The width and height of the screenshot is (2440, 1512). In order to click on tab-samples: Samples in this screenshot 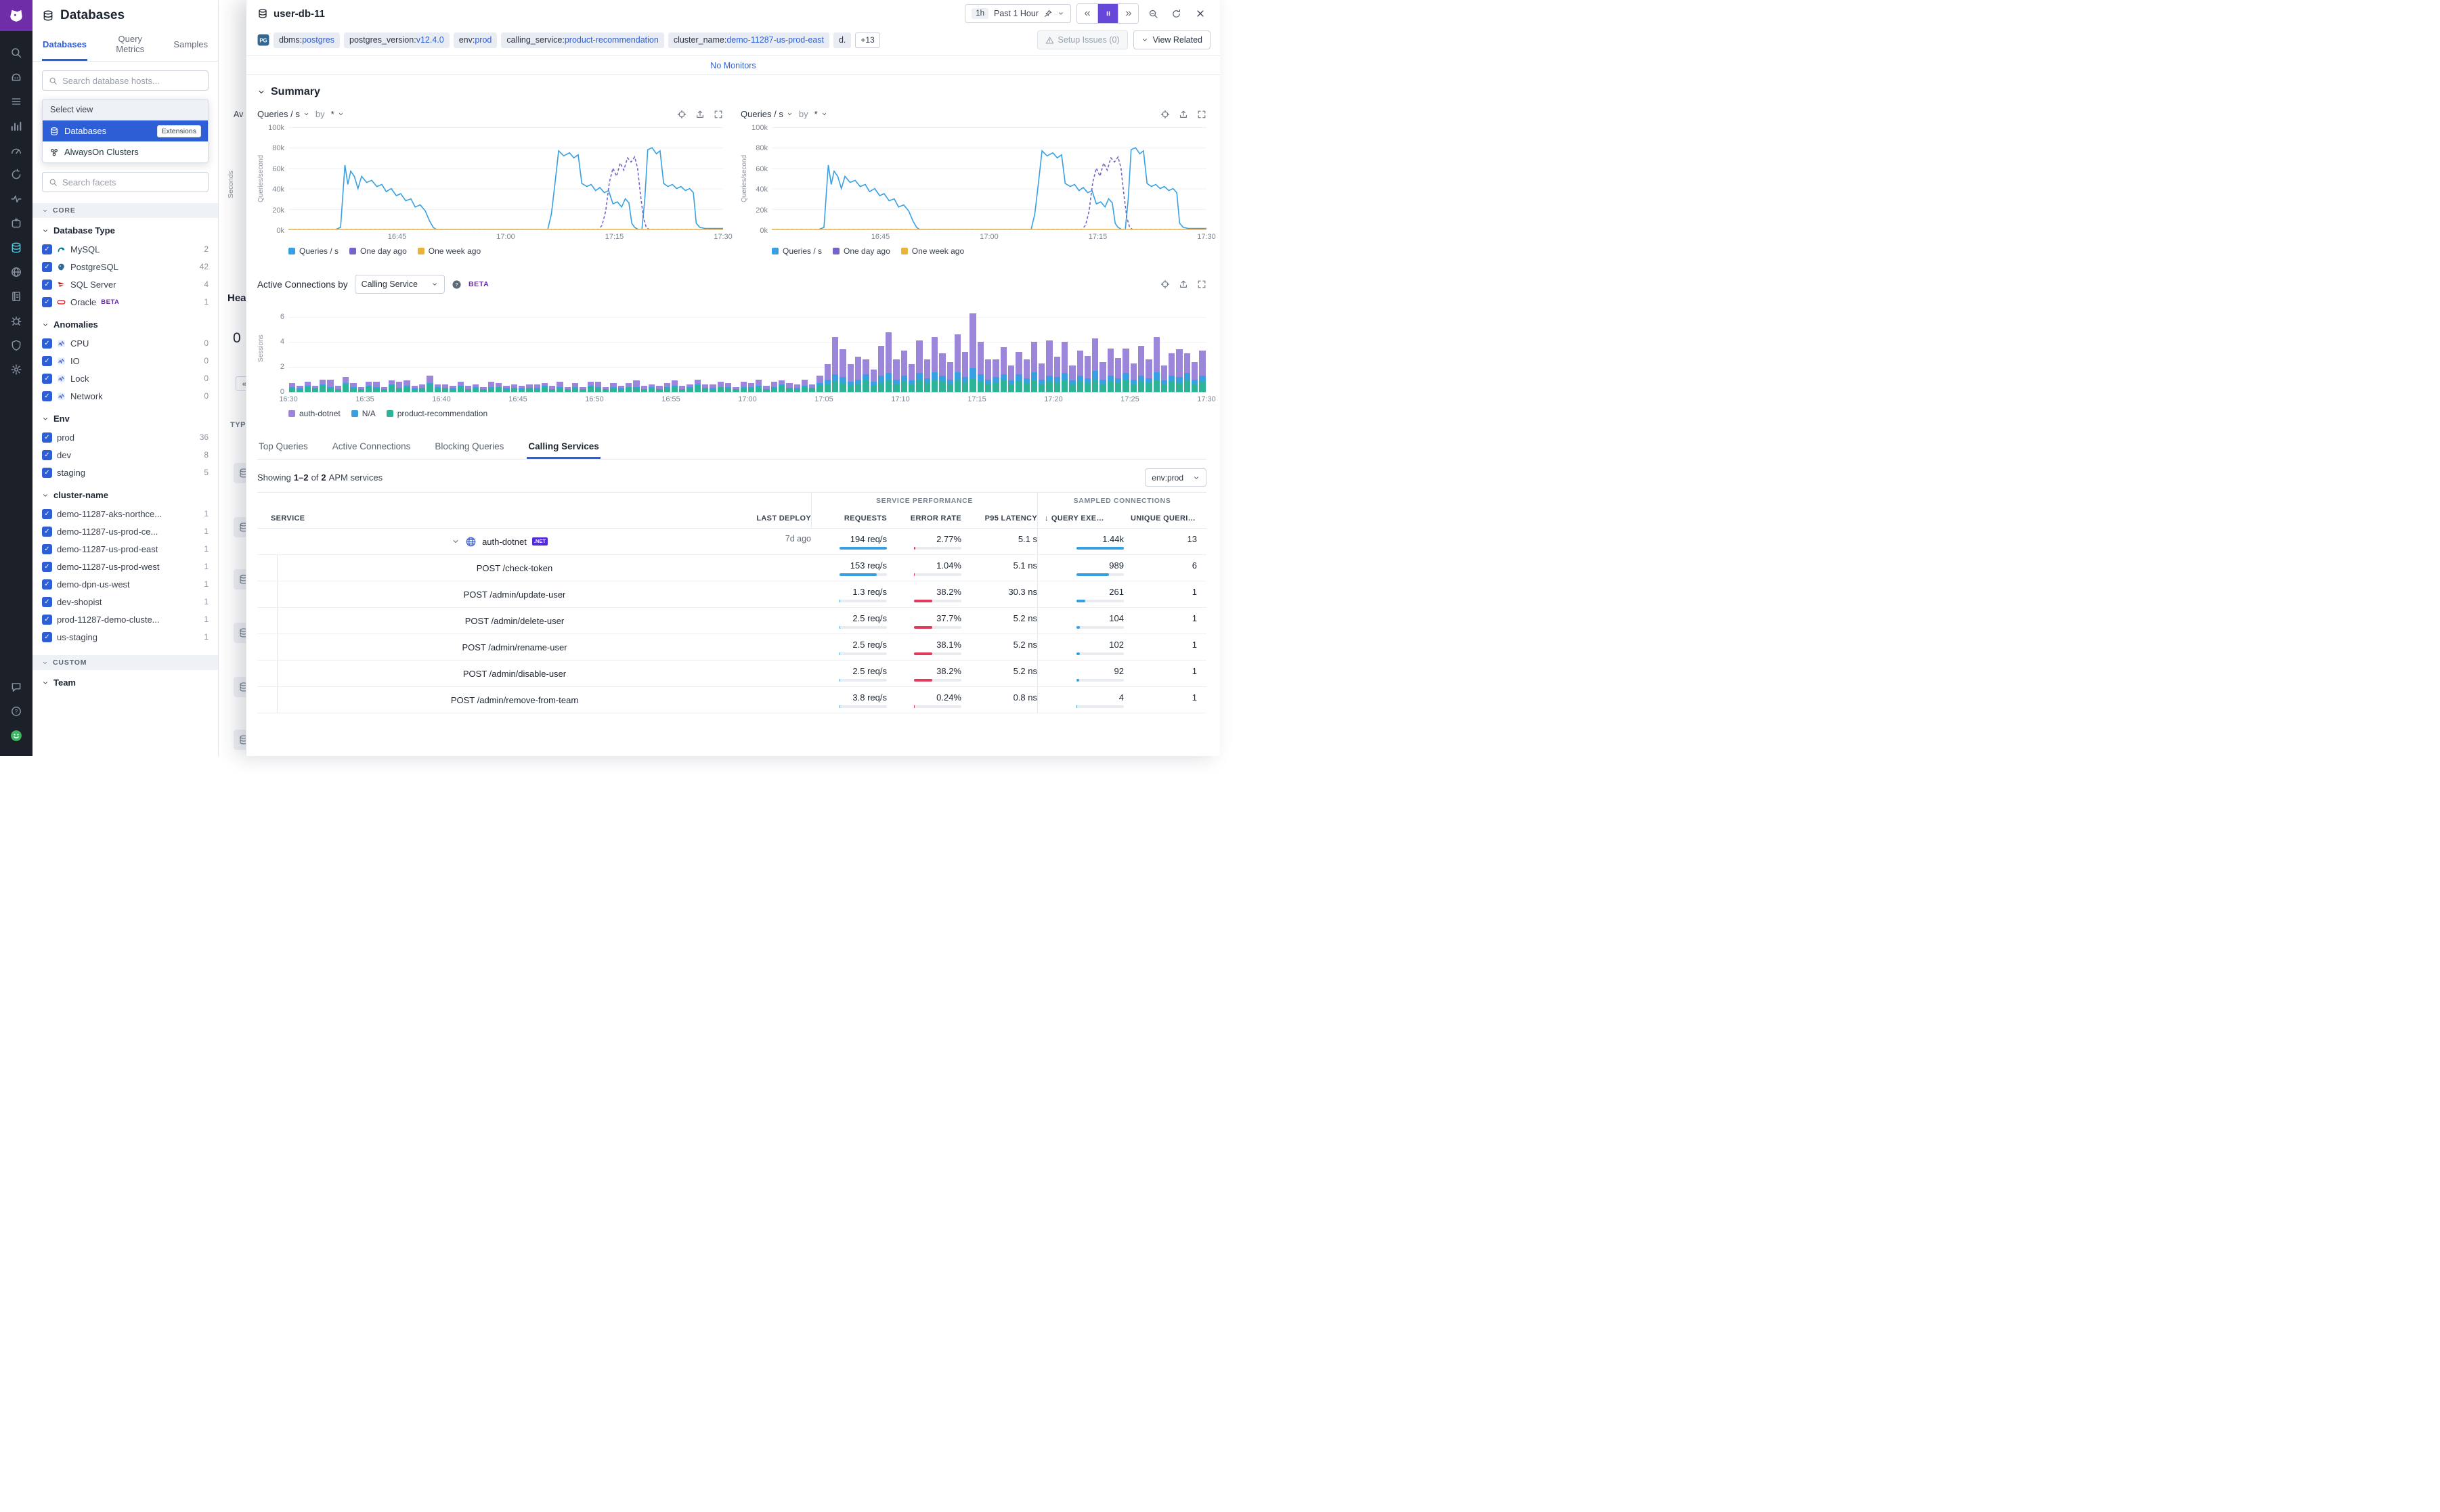, I will do `click(191, 45)`.